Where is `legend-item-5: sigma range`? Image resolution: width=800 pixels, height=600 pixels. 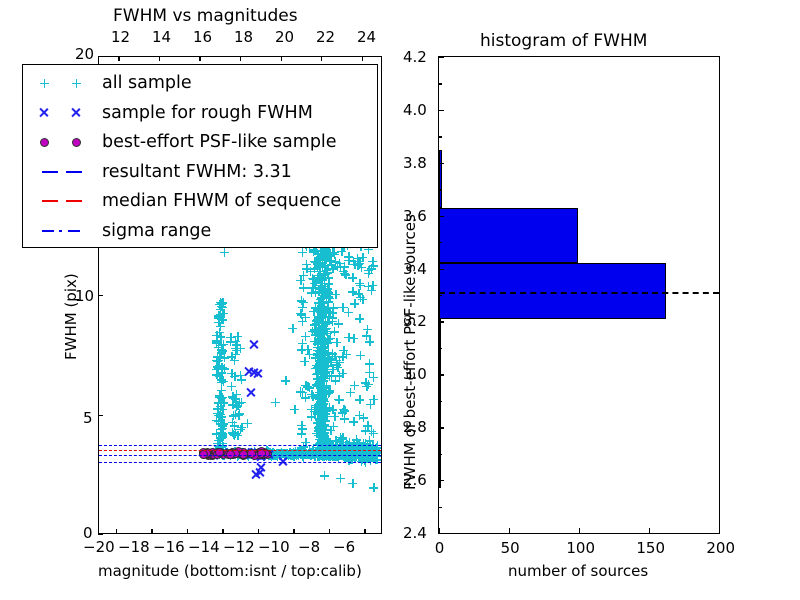 legend-item-5: sigma range is located at coordinates (121, 231).